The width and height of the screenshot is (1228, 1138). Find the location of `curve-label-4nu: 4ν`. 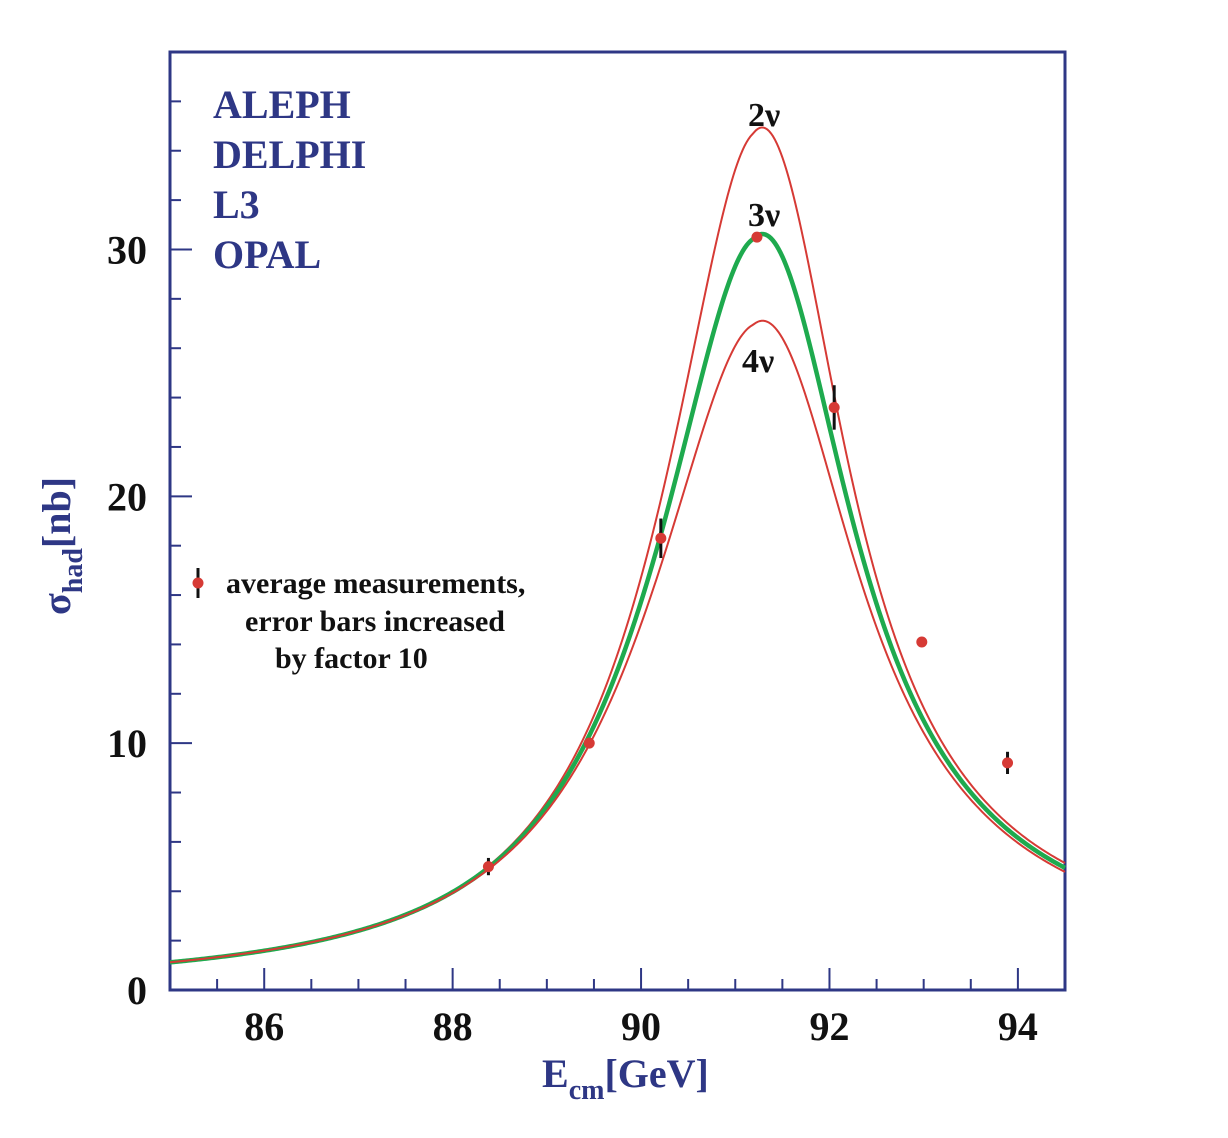

curve-label-4nu: 4ν is located at coordinates (758, 361).